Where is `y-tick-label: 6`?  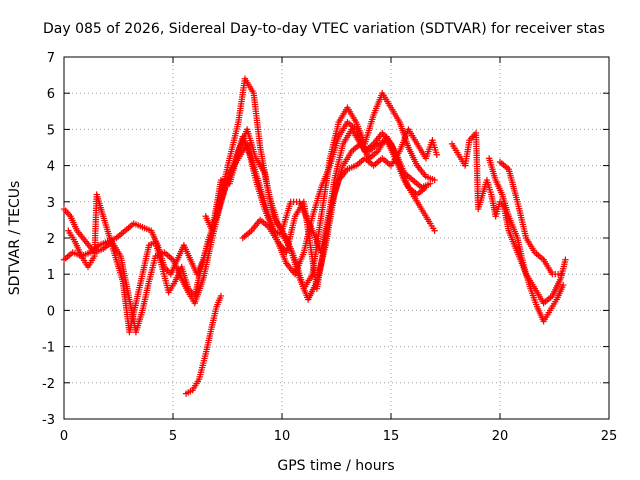
y-tick-label: 6 is located at coordinates (51, 94).